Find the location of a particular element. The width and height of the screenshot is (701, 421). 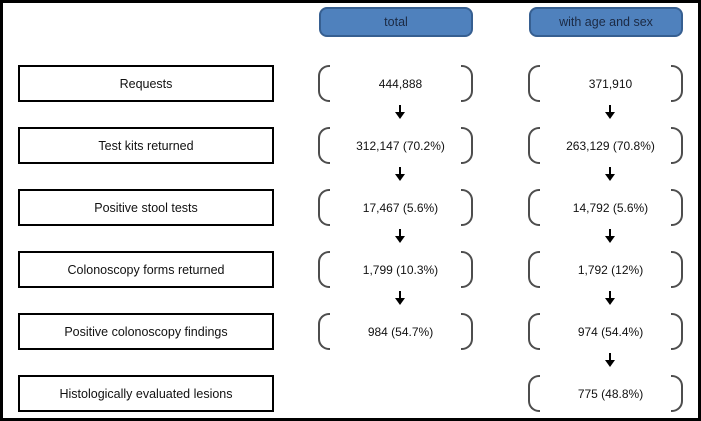

value-text: 312,147 (70.2%) is located at coordinates (400, 145).